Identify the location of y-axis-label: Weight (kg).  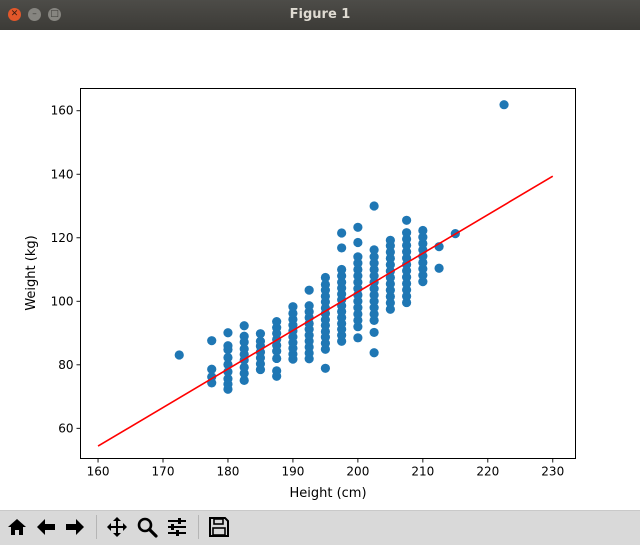
(31, 272).